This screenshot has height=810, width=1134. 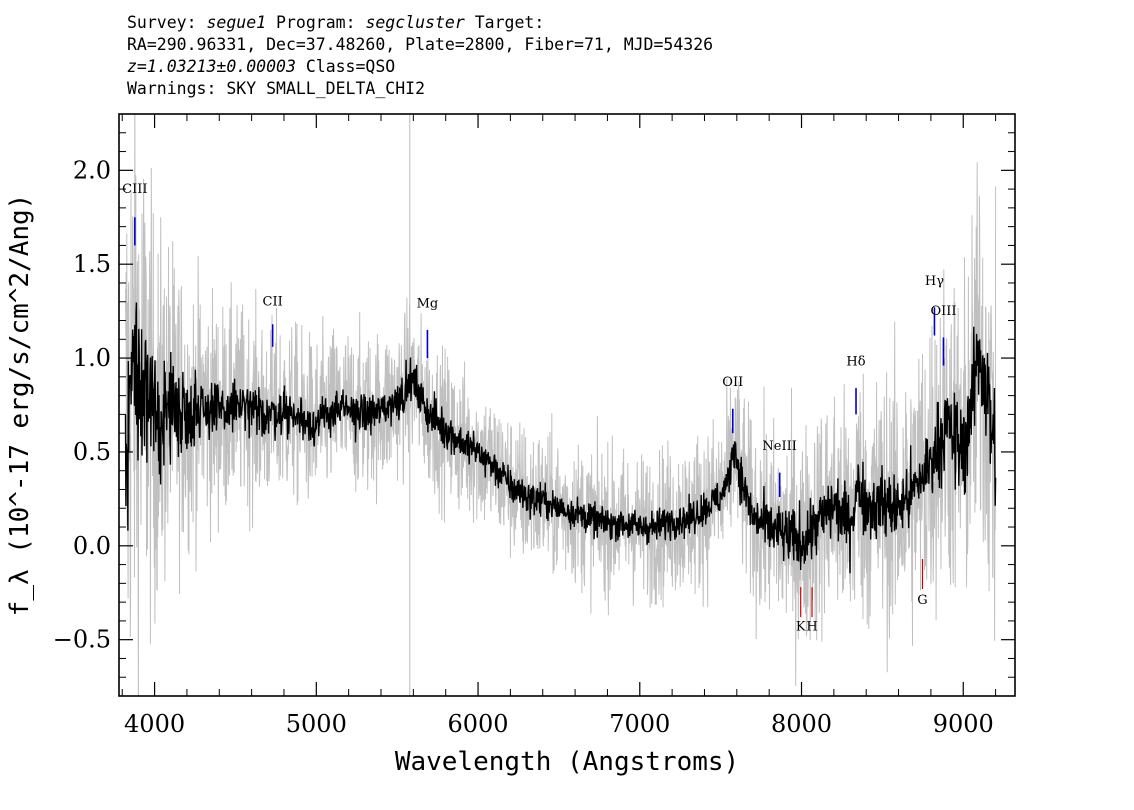 I want to click on x-tick-label: 9000, so click(x=963, y=724).